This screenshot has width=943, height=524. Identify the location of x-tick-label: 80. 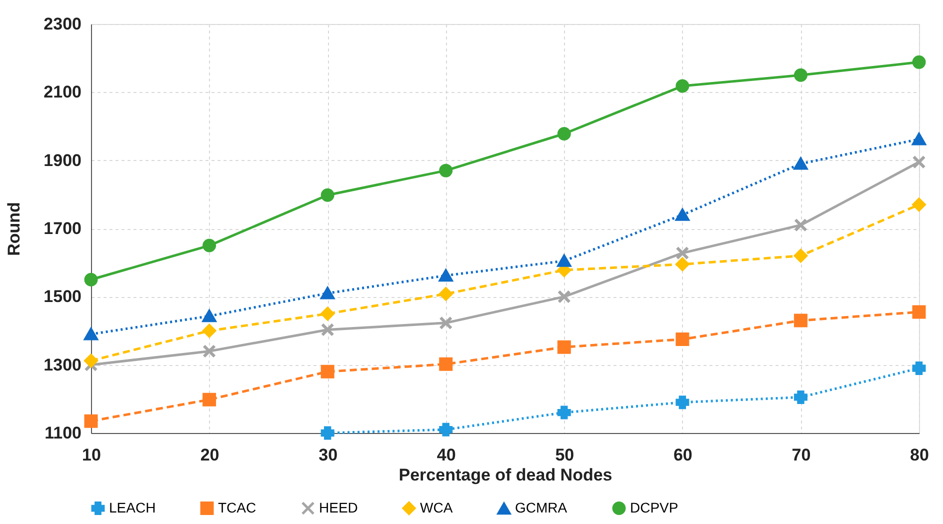
(919, 455).